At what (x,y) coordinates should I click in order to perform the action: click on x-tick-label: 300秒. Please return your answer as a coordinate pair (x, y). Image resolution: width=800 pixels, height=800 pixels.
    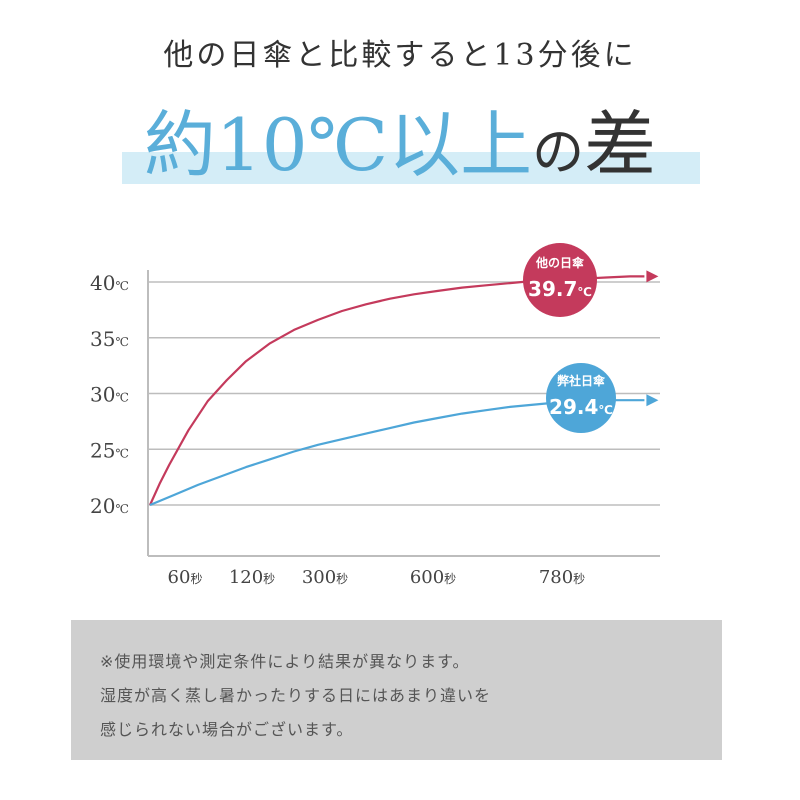
    Looking at the image, I should click on (325, 577).